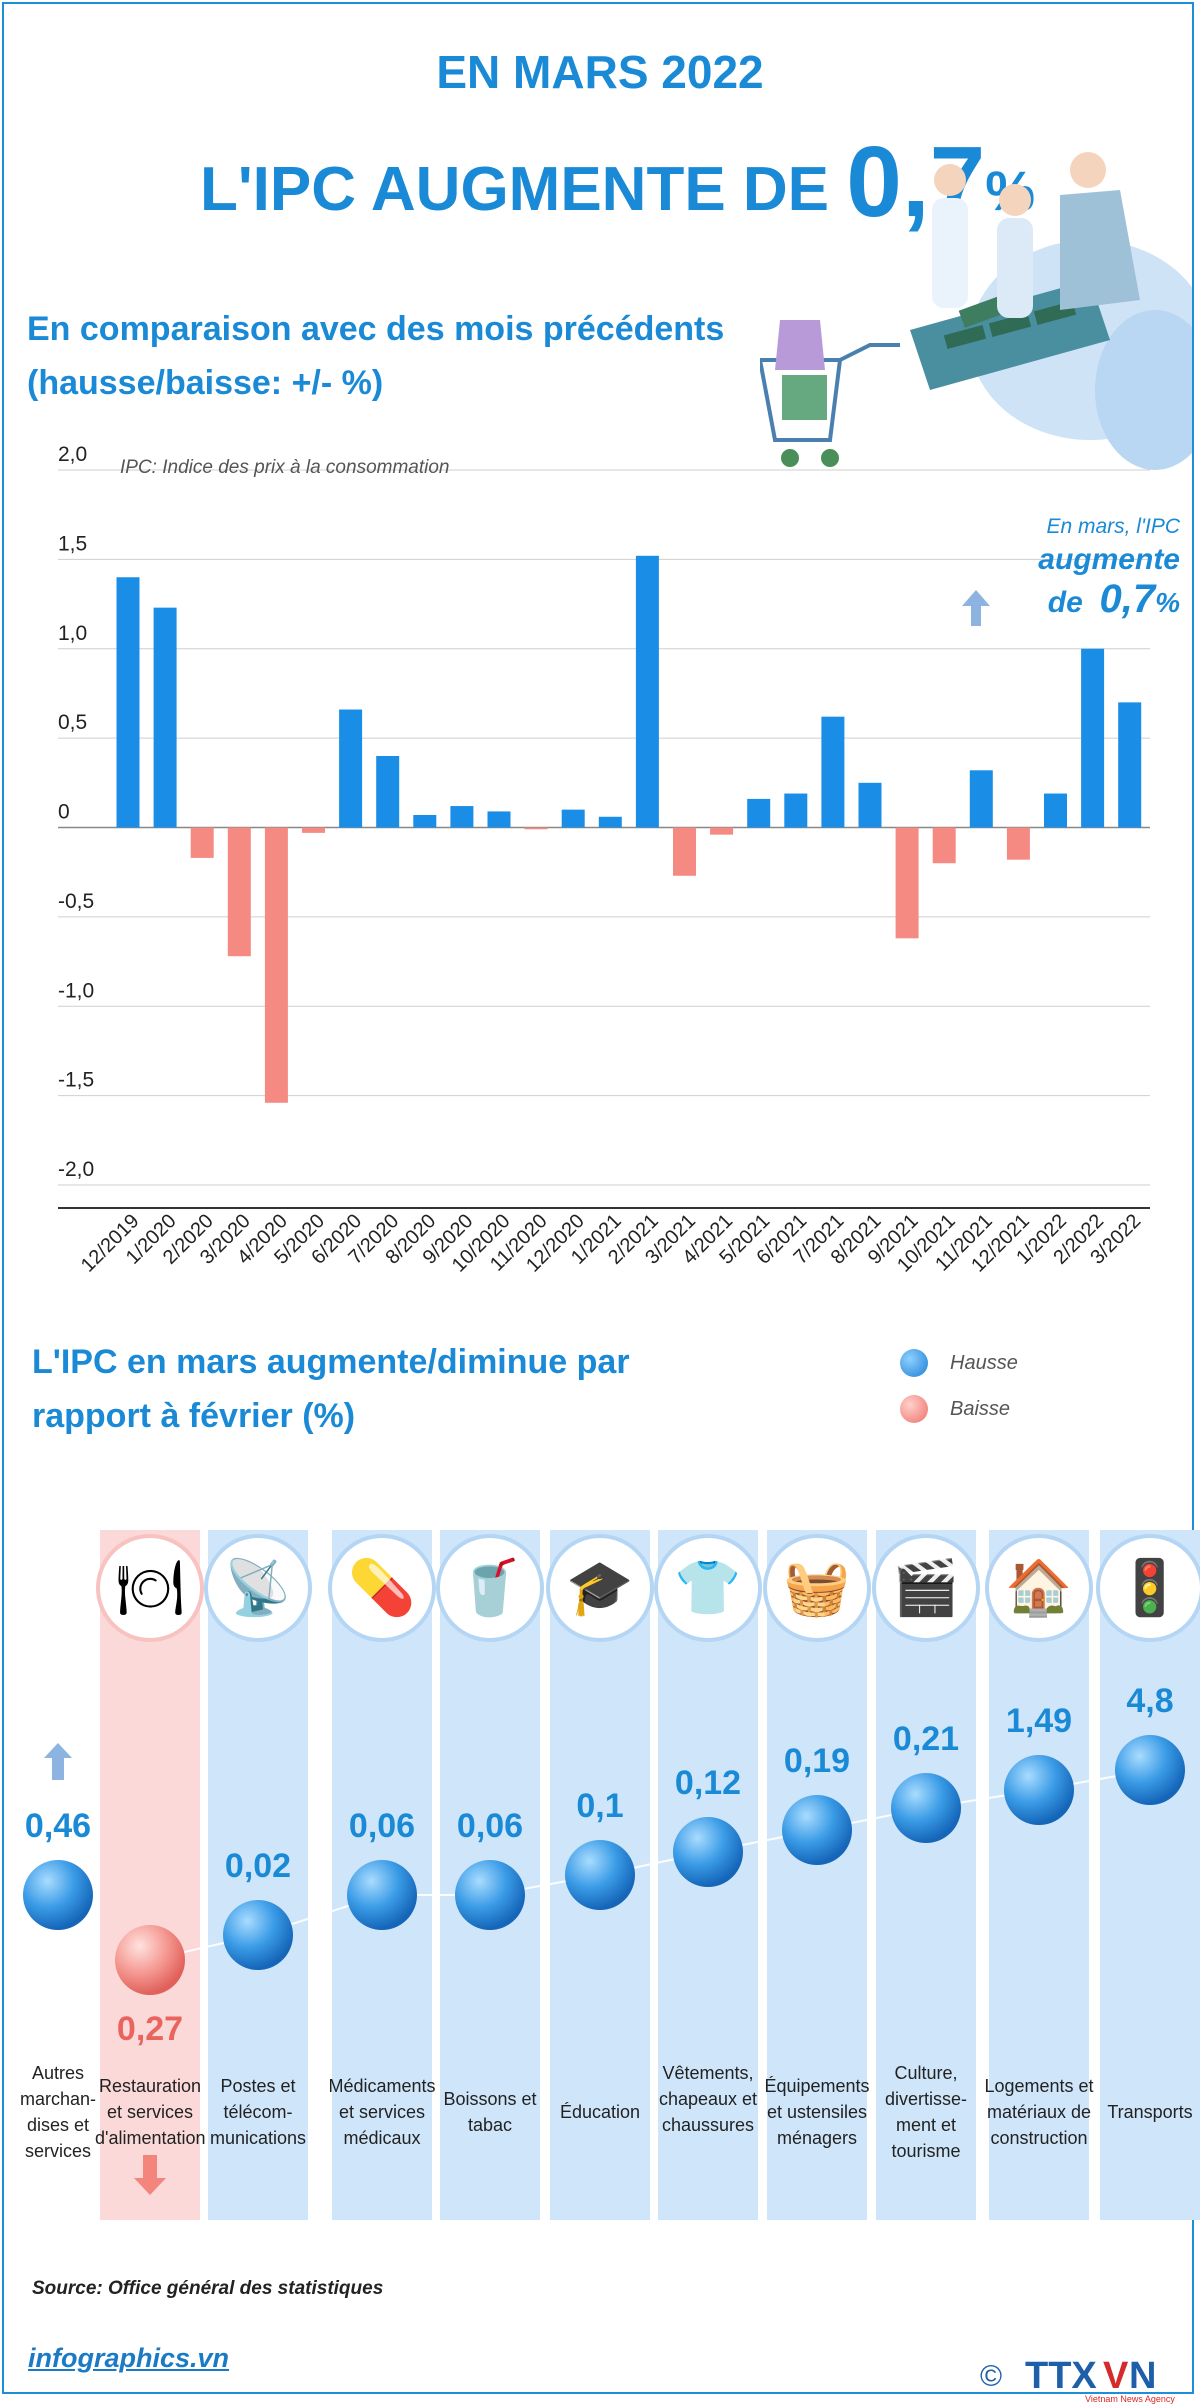 This screenshot has width=1200, height=2406. Describe the element at coordinates (617, 182) in the screenshot. I see `headline: L'IPC AUGMENTE DE 0,7%` at that location.